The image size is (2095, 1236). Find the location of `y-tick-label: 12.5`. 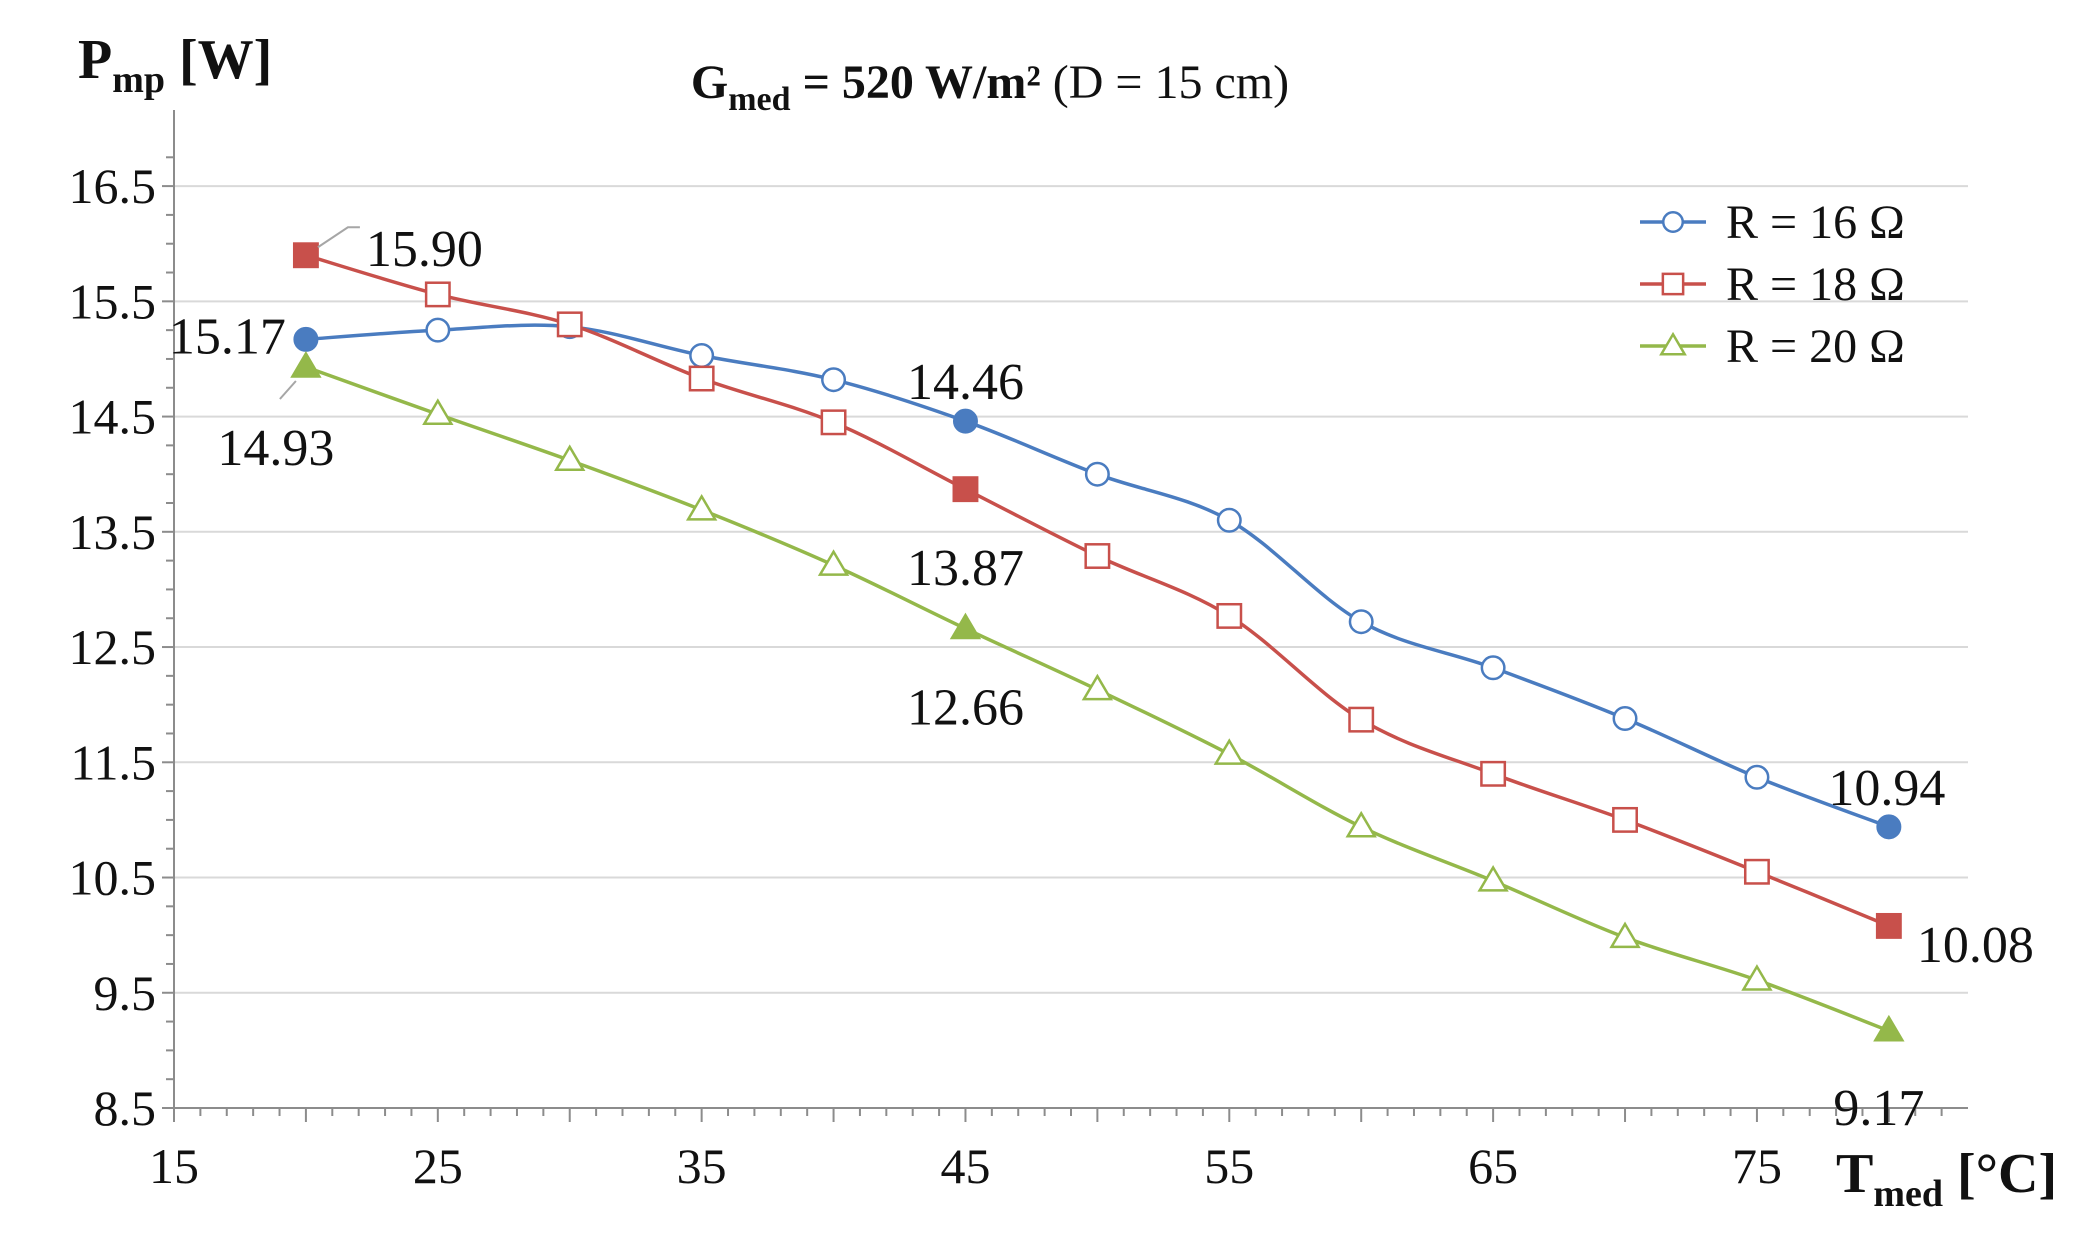

y-tick-label: 12.5 is located at coordinates (113, 647).